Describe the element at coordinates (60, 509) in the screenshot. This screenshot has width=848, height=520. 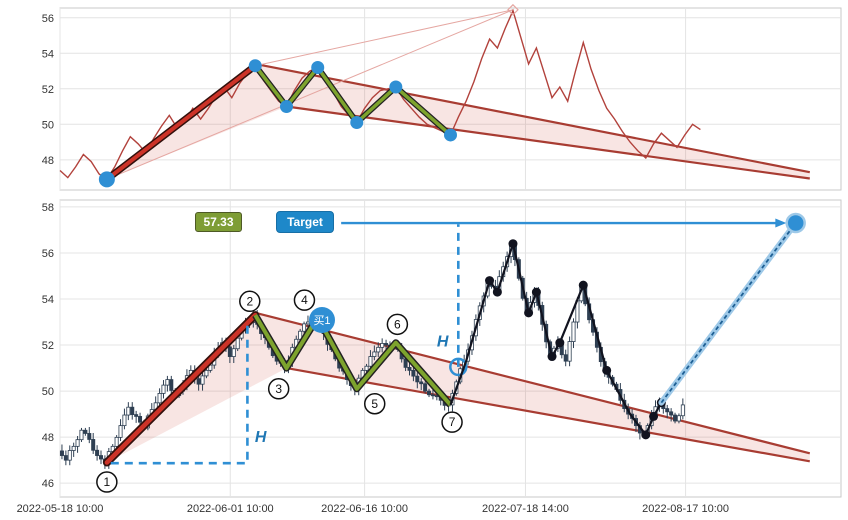
I see `x-tick-label: 2022-05-18 10:00` at that location.